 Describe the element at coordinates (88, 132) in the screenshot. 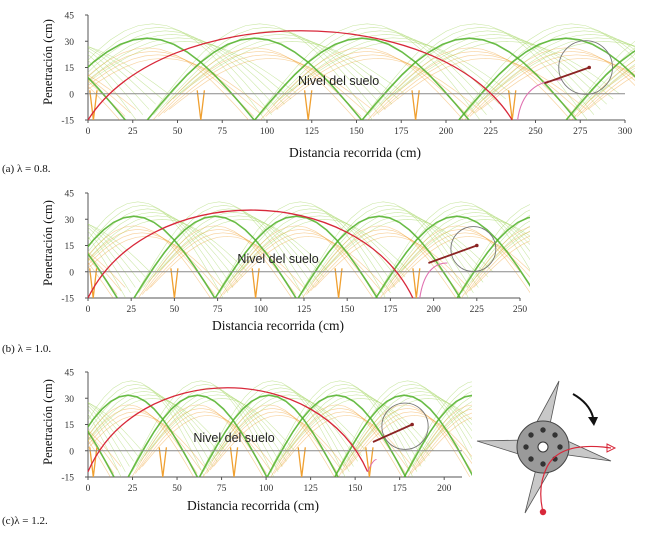

I see `x-tick-label: 0` at that location.